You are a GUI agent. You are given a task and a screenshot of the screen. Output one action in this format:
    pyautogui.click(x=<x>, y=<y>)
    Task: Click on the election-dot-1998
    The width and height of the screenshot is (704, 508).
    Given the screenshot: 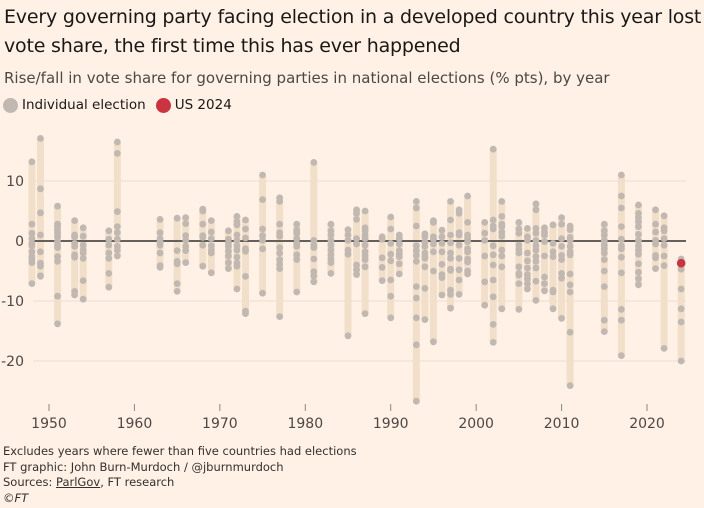 What is the action you would take?
    pyautogui.click(x=459, y=270)
    